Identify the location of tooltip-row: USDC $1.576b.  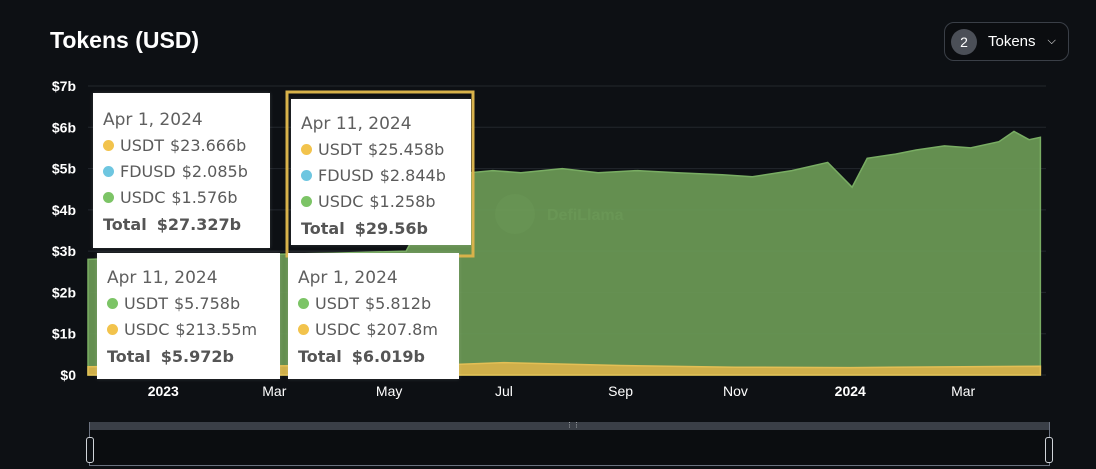
(181, 198).